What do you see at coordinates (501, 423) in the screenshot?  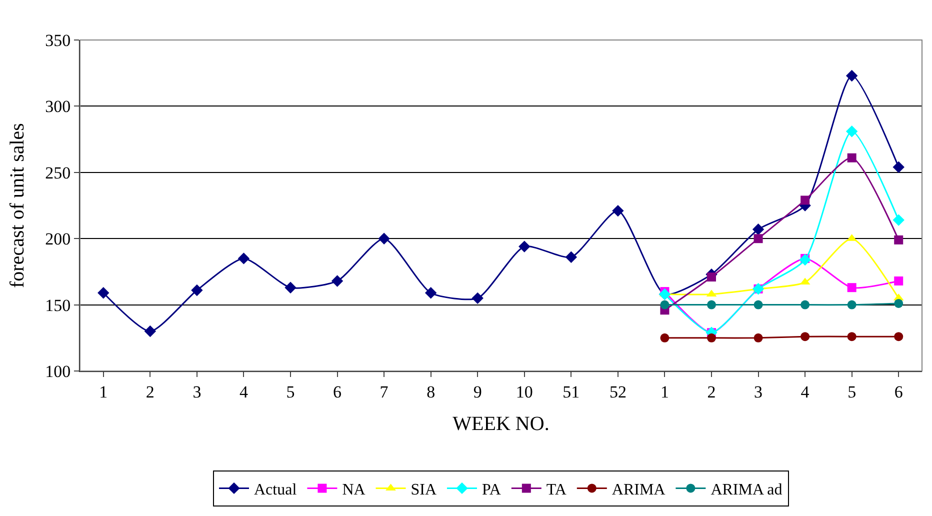 I see `x-axis-title: WEEK NO.` at bounding box center [501, 423].